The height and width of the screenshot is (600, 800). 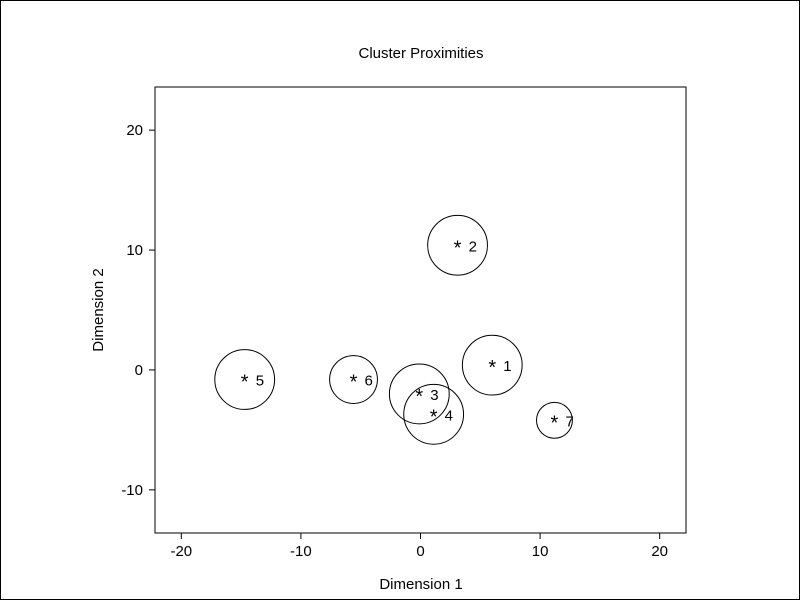 I want to click on x-tick-label: 10, so click(x=540, y=551).